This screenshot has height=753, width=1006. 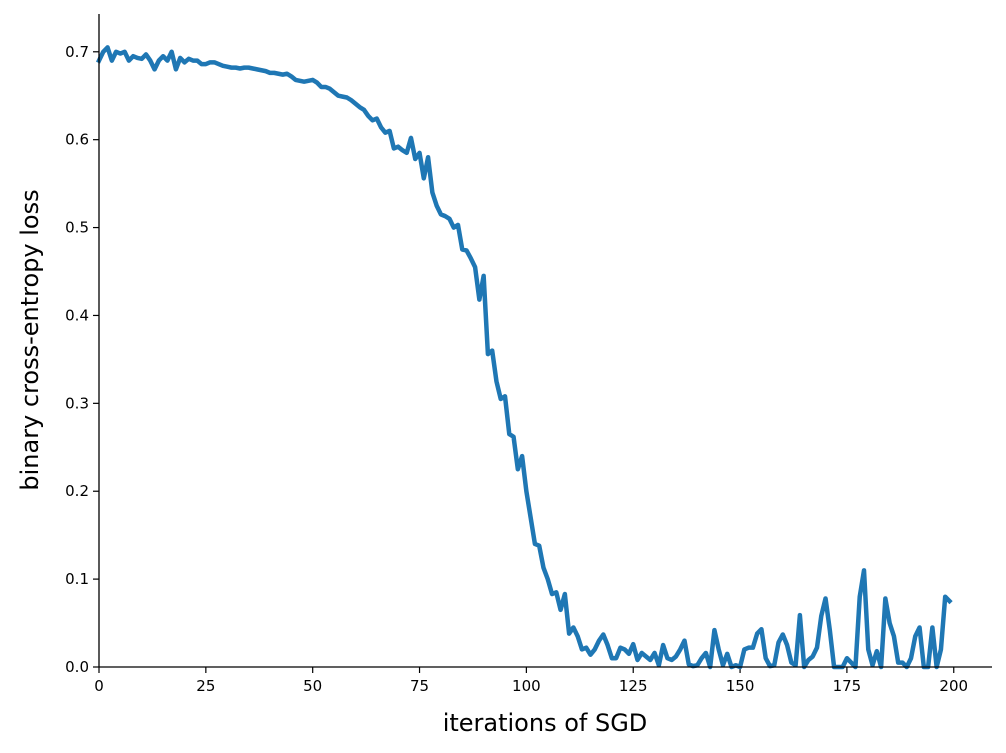 What do you see at coordinates (77, 52) in the screenshot?
I see `y-tick-label: 0.7` at bounding box center [77, 52].